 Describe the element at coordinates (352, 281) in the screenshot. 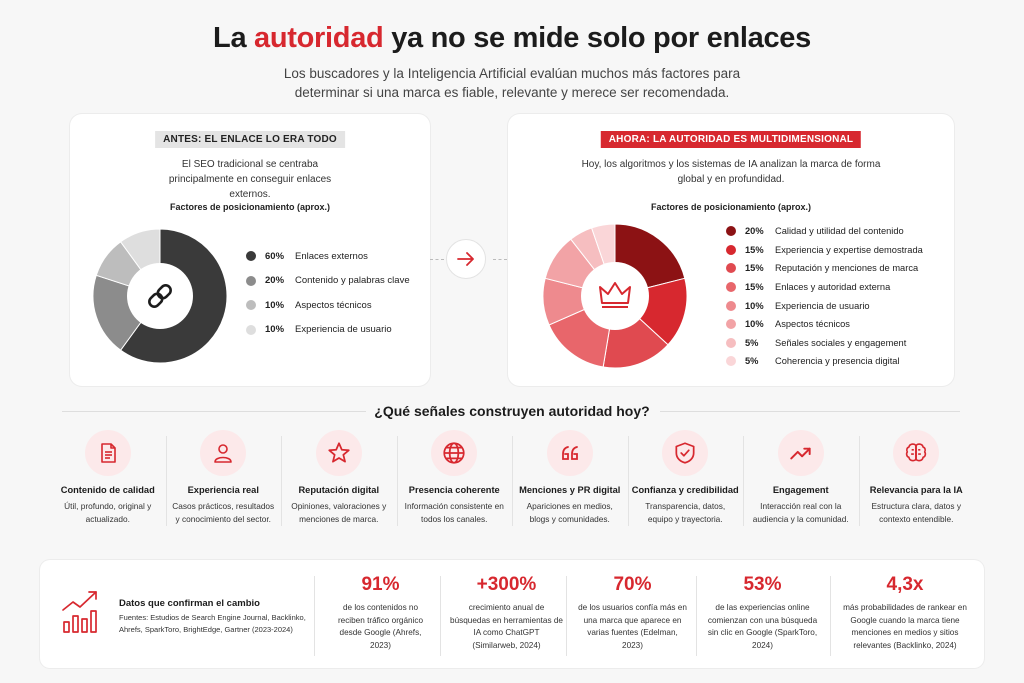

I see `legend-label: Contenido y palabras clave` at that location.